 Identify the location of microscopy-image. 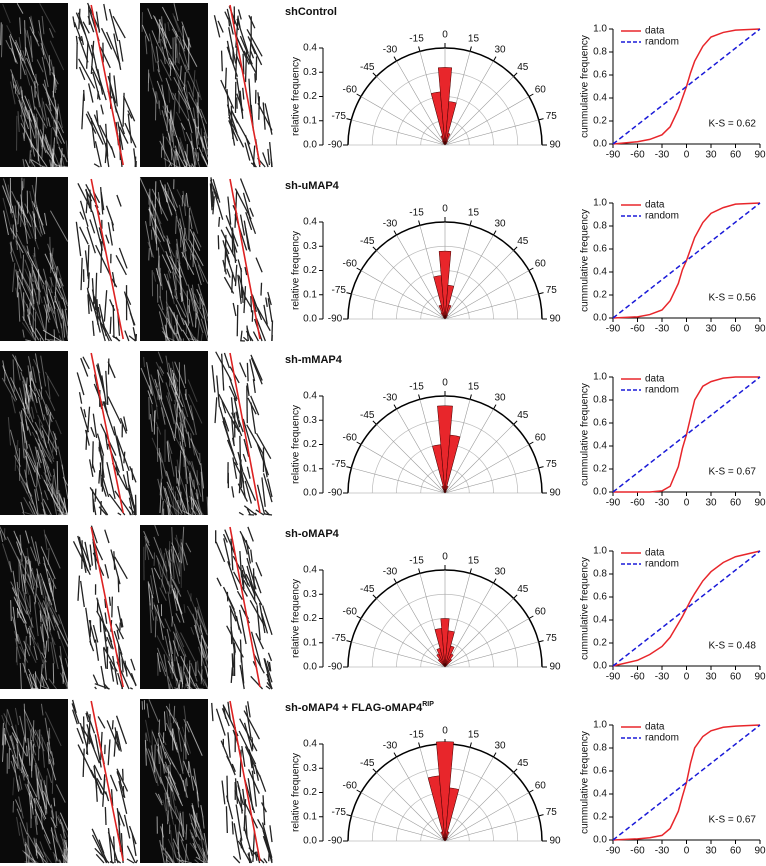
(174, 781).